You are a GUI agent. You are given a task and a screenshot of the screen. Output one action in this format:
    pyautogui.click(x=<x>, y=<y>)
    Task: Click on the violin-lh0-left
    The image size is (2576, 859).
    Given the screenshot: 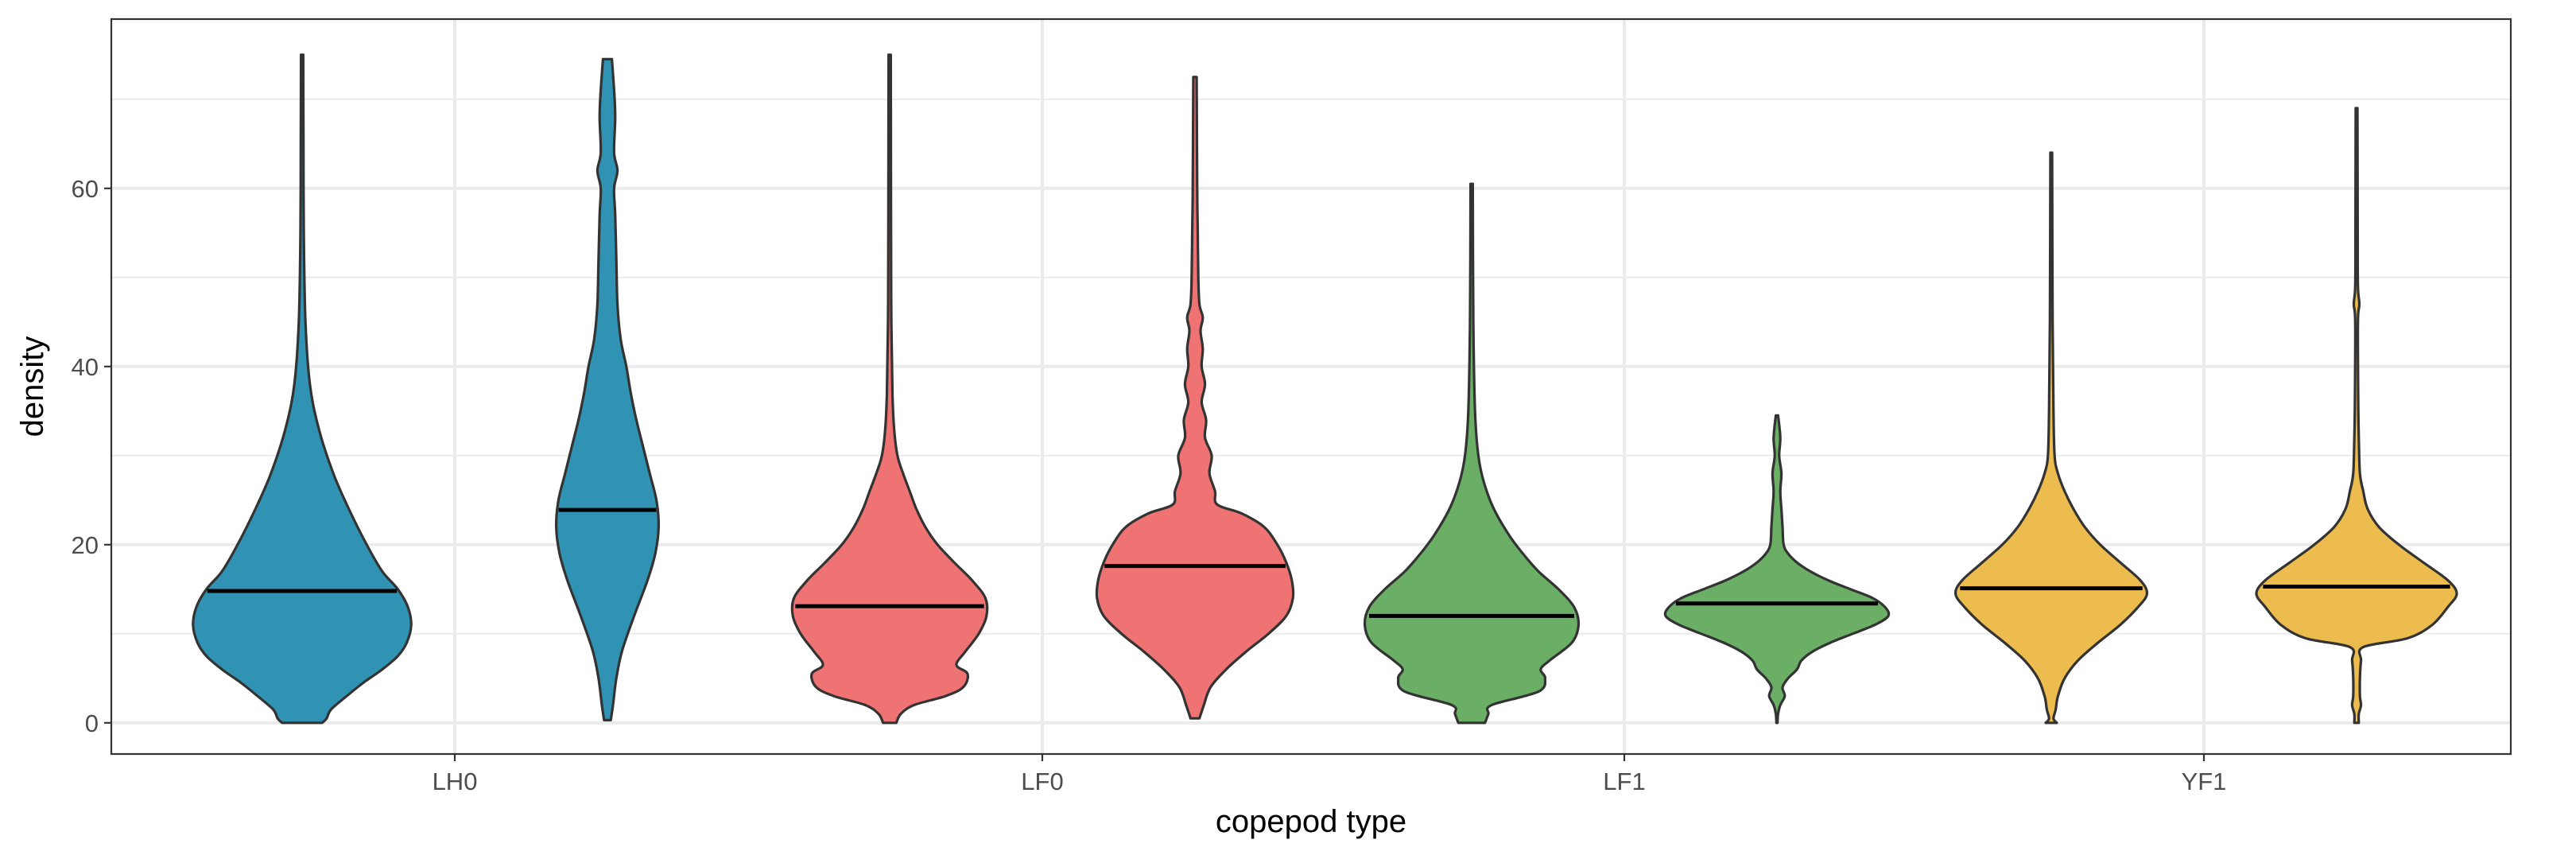 What is the action you would take?
    pyautogui.click(x=302, y=389)
    